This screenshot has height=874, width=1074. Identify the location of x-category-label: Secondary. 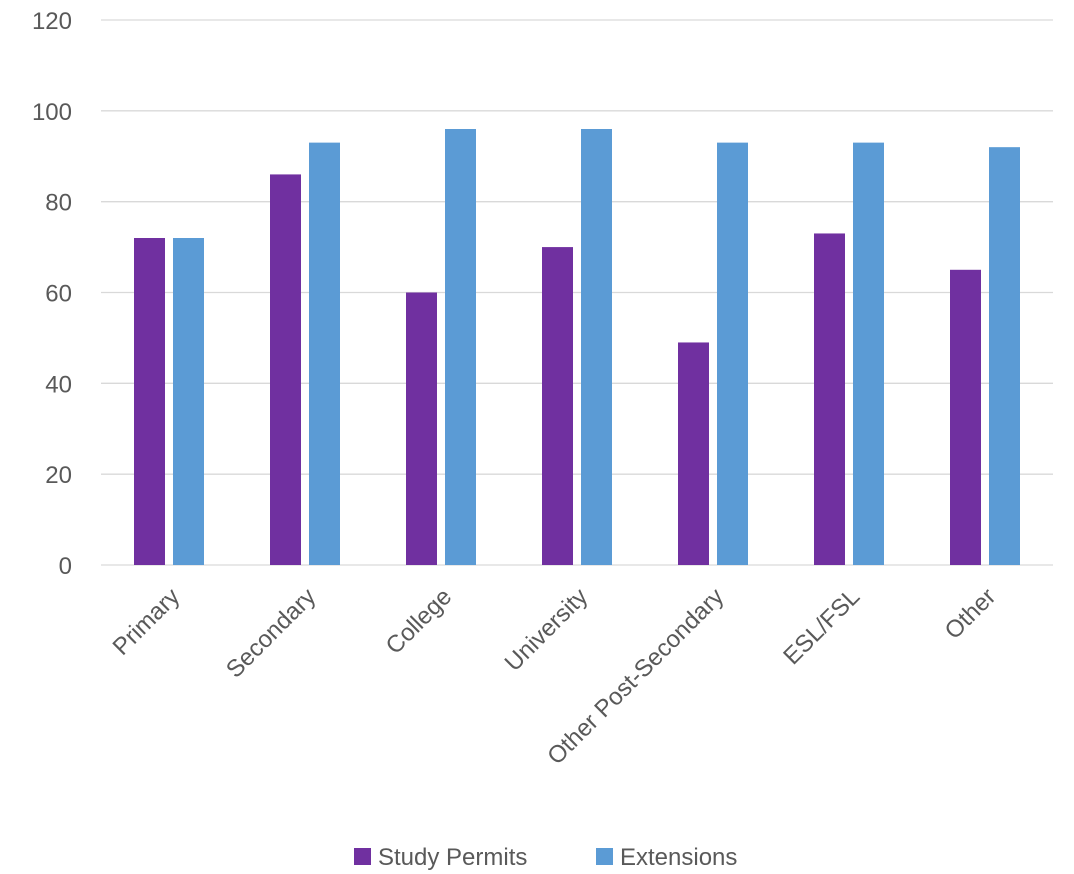
(271, 633).